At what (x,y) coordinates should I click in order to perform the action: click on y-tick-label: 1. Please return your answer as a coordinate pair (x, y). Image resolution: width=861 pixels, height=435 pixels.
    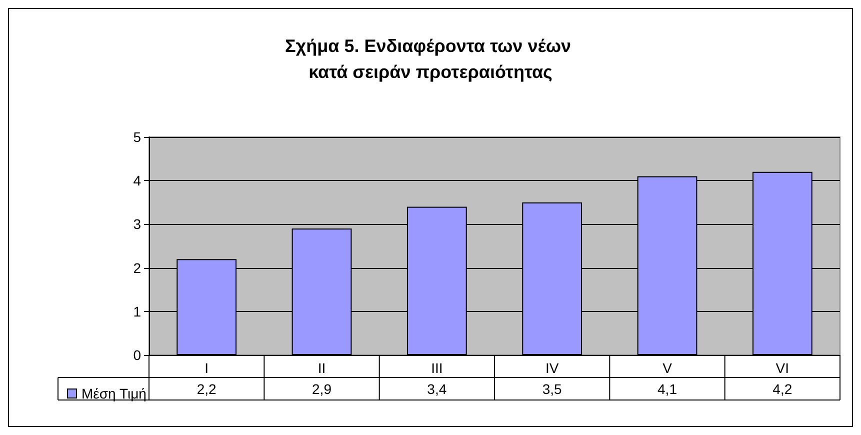
    Looking at the image, I should click on (137, 311).